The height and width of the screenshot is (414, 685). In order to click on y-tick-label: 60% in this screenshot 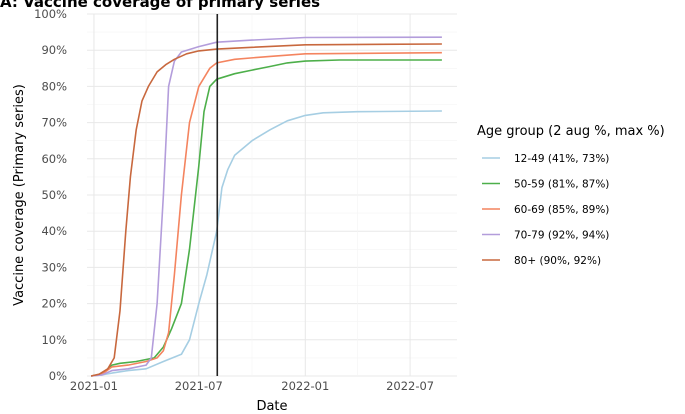, I will do `click(54, 159)`.